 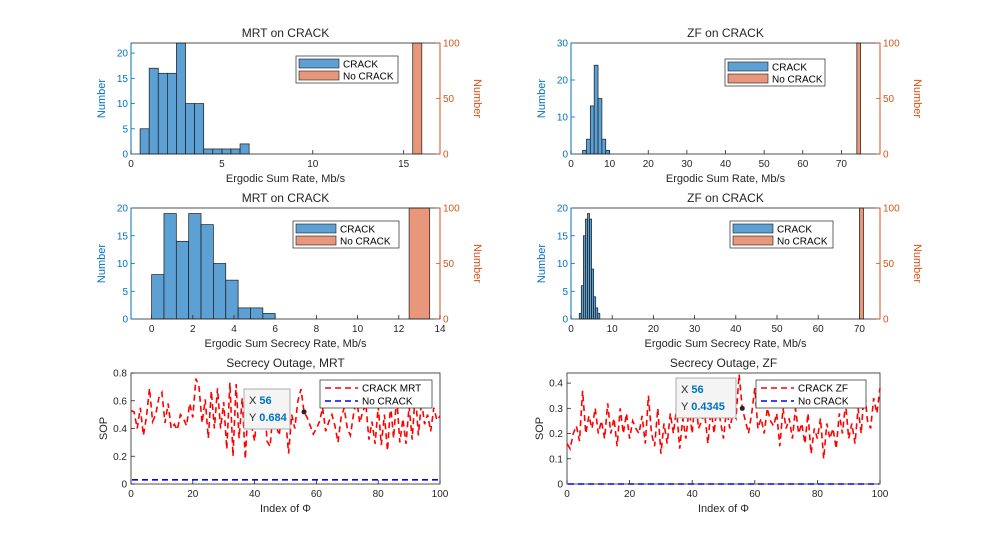 What do you see at coordinates (120, 429) in the screenshot?
I see `y-tick-label: 0.4` at bounding box center [120, 429].